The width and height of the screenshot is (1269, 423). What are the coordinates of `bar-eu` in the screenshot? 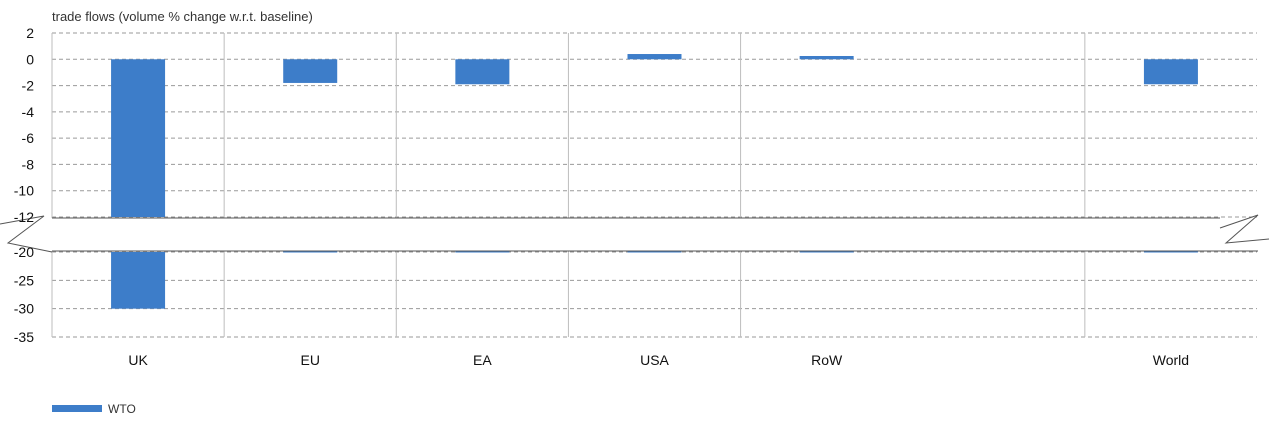 It's located at (310, 71).